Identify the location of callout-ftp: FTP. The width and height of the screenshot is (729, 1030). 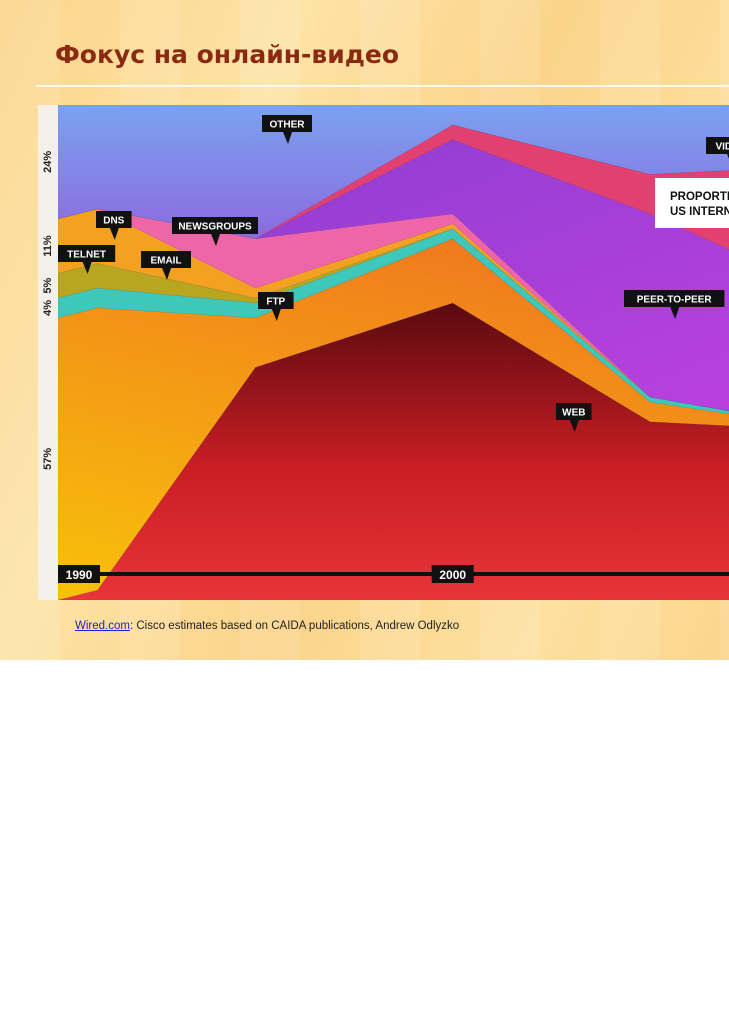
(276, 306).